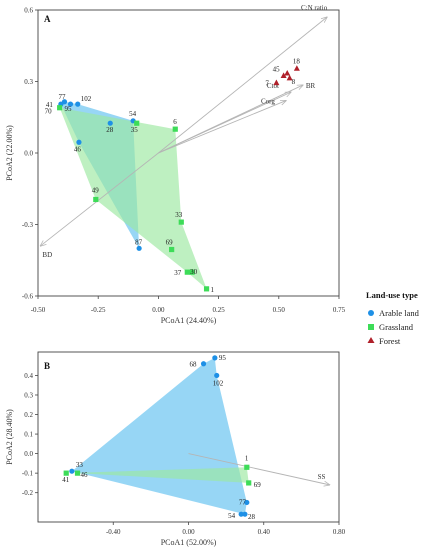 Image resolution: width=433 pixels, height=550 pixels. Describe the element at coordinates (28, 415) in the screenshot. I see `y-tick-label: 0.2` at that location.